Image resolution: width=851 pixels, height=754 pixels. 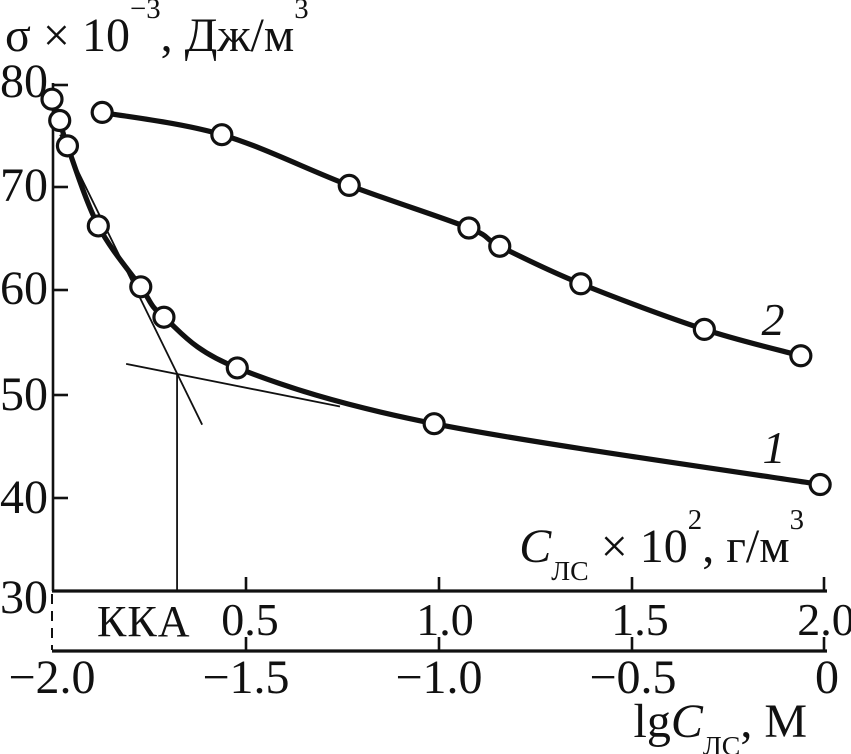 What do you see at coordinates (824, 619) in the screenshot?
I see `inner-tick-label-2_0: 2.0` at bounding box center [824, 619].